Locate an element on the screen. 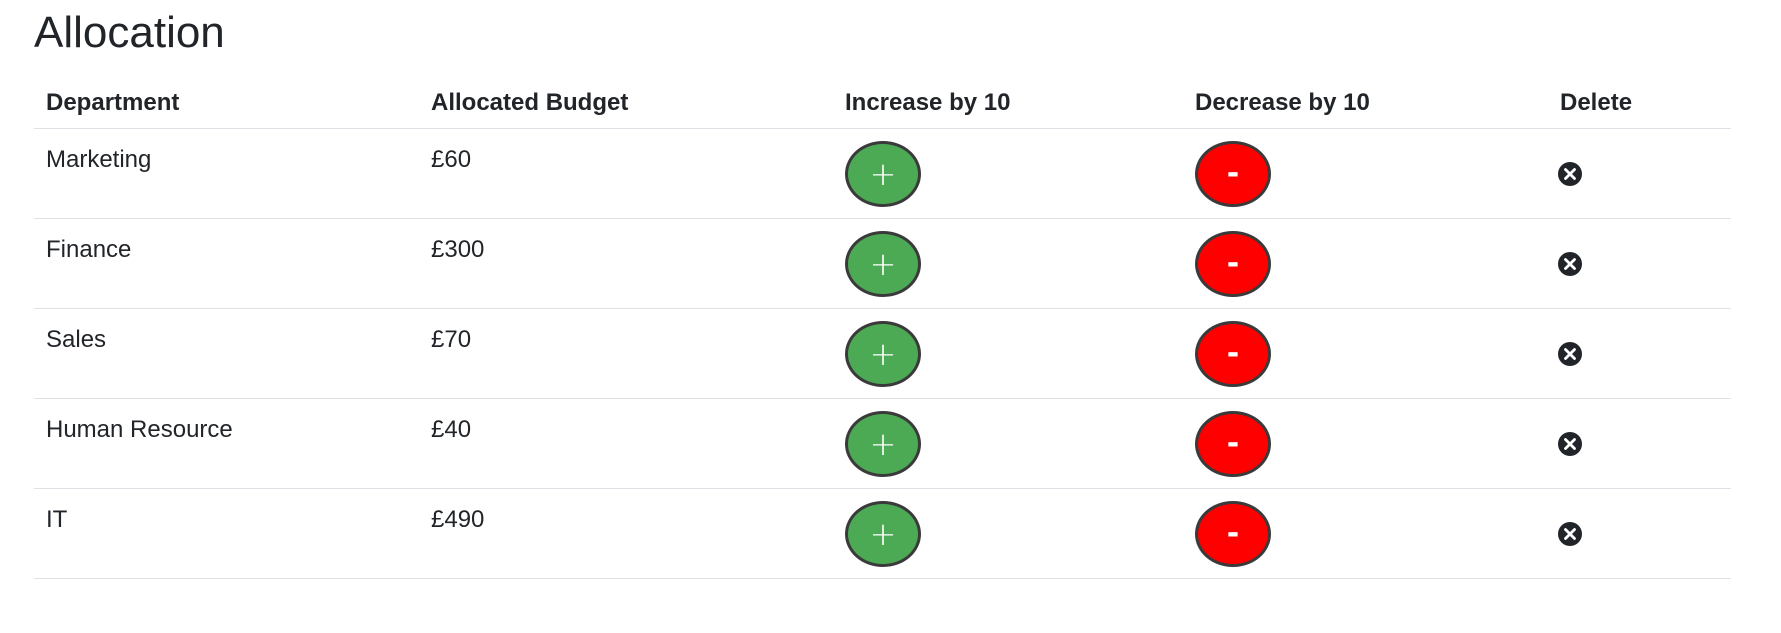 Image resolution: width=1781 pixels, height=633 pixels. allocated-budget: £490 is located at coordinates (458, 519).